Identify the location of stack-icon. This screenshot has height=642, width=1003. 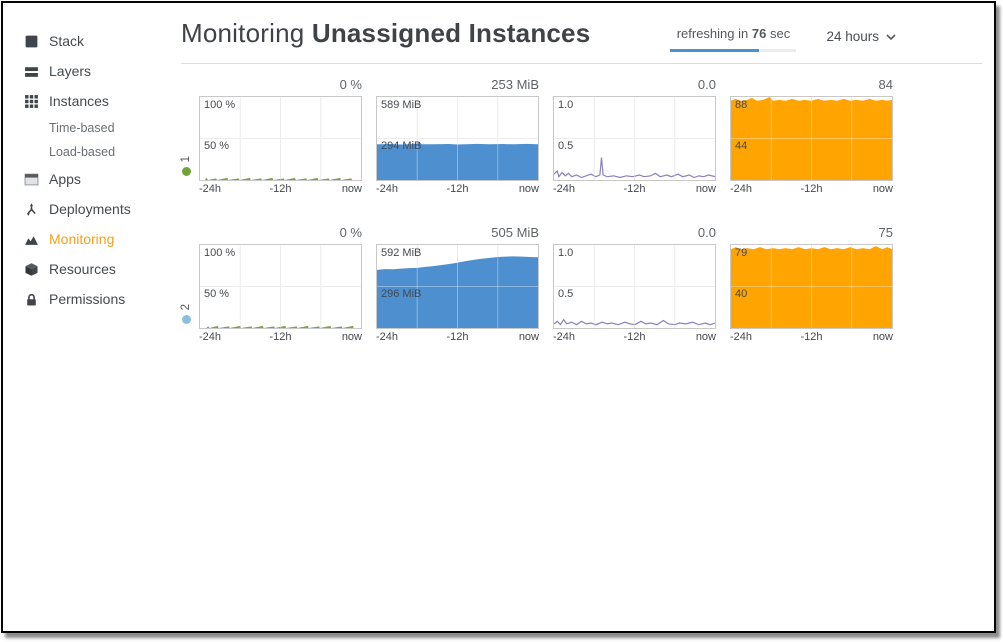
(31, 41).